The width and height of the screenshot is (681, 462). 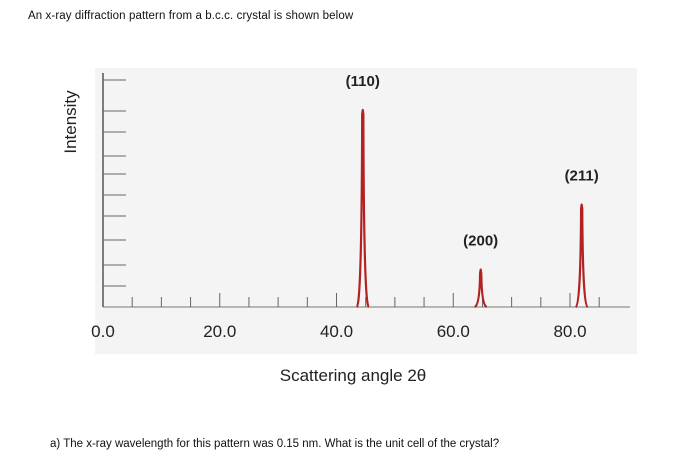 What do you see at coordinates (219, 331) in the screenshot?
I see `x-tick-label: 20.0` at bounding box center [219, 331].